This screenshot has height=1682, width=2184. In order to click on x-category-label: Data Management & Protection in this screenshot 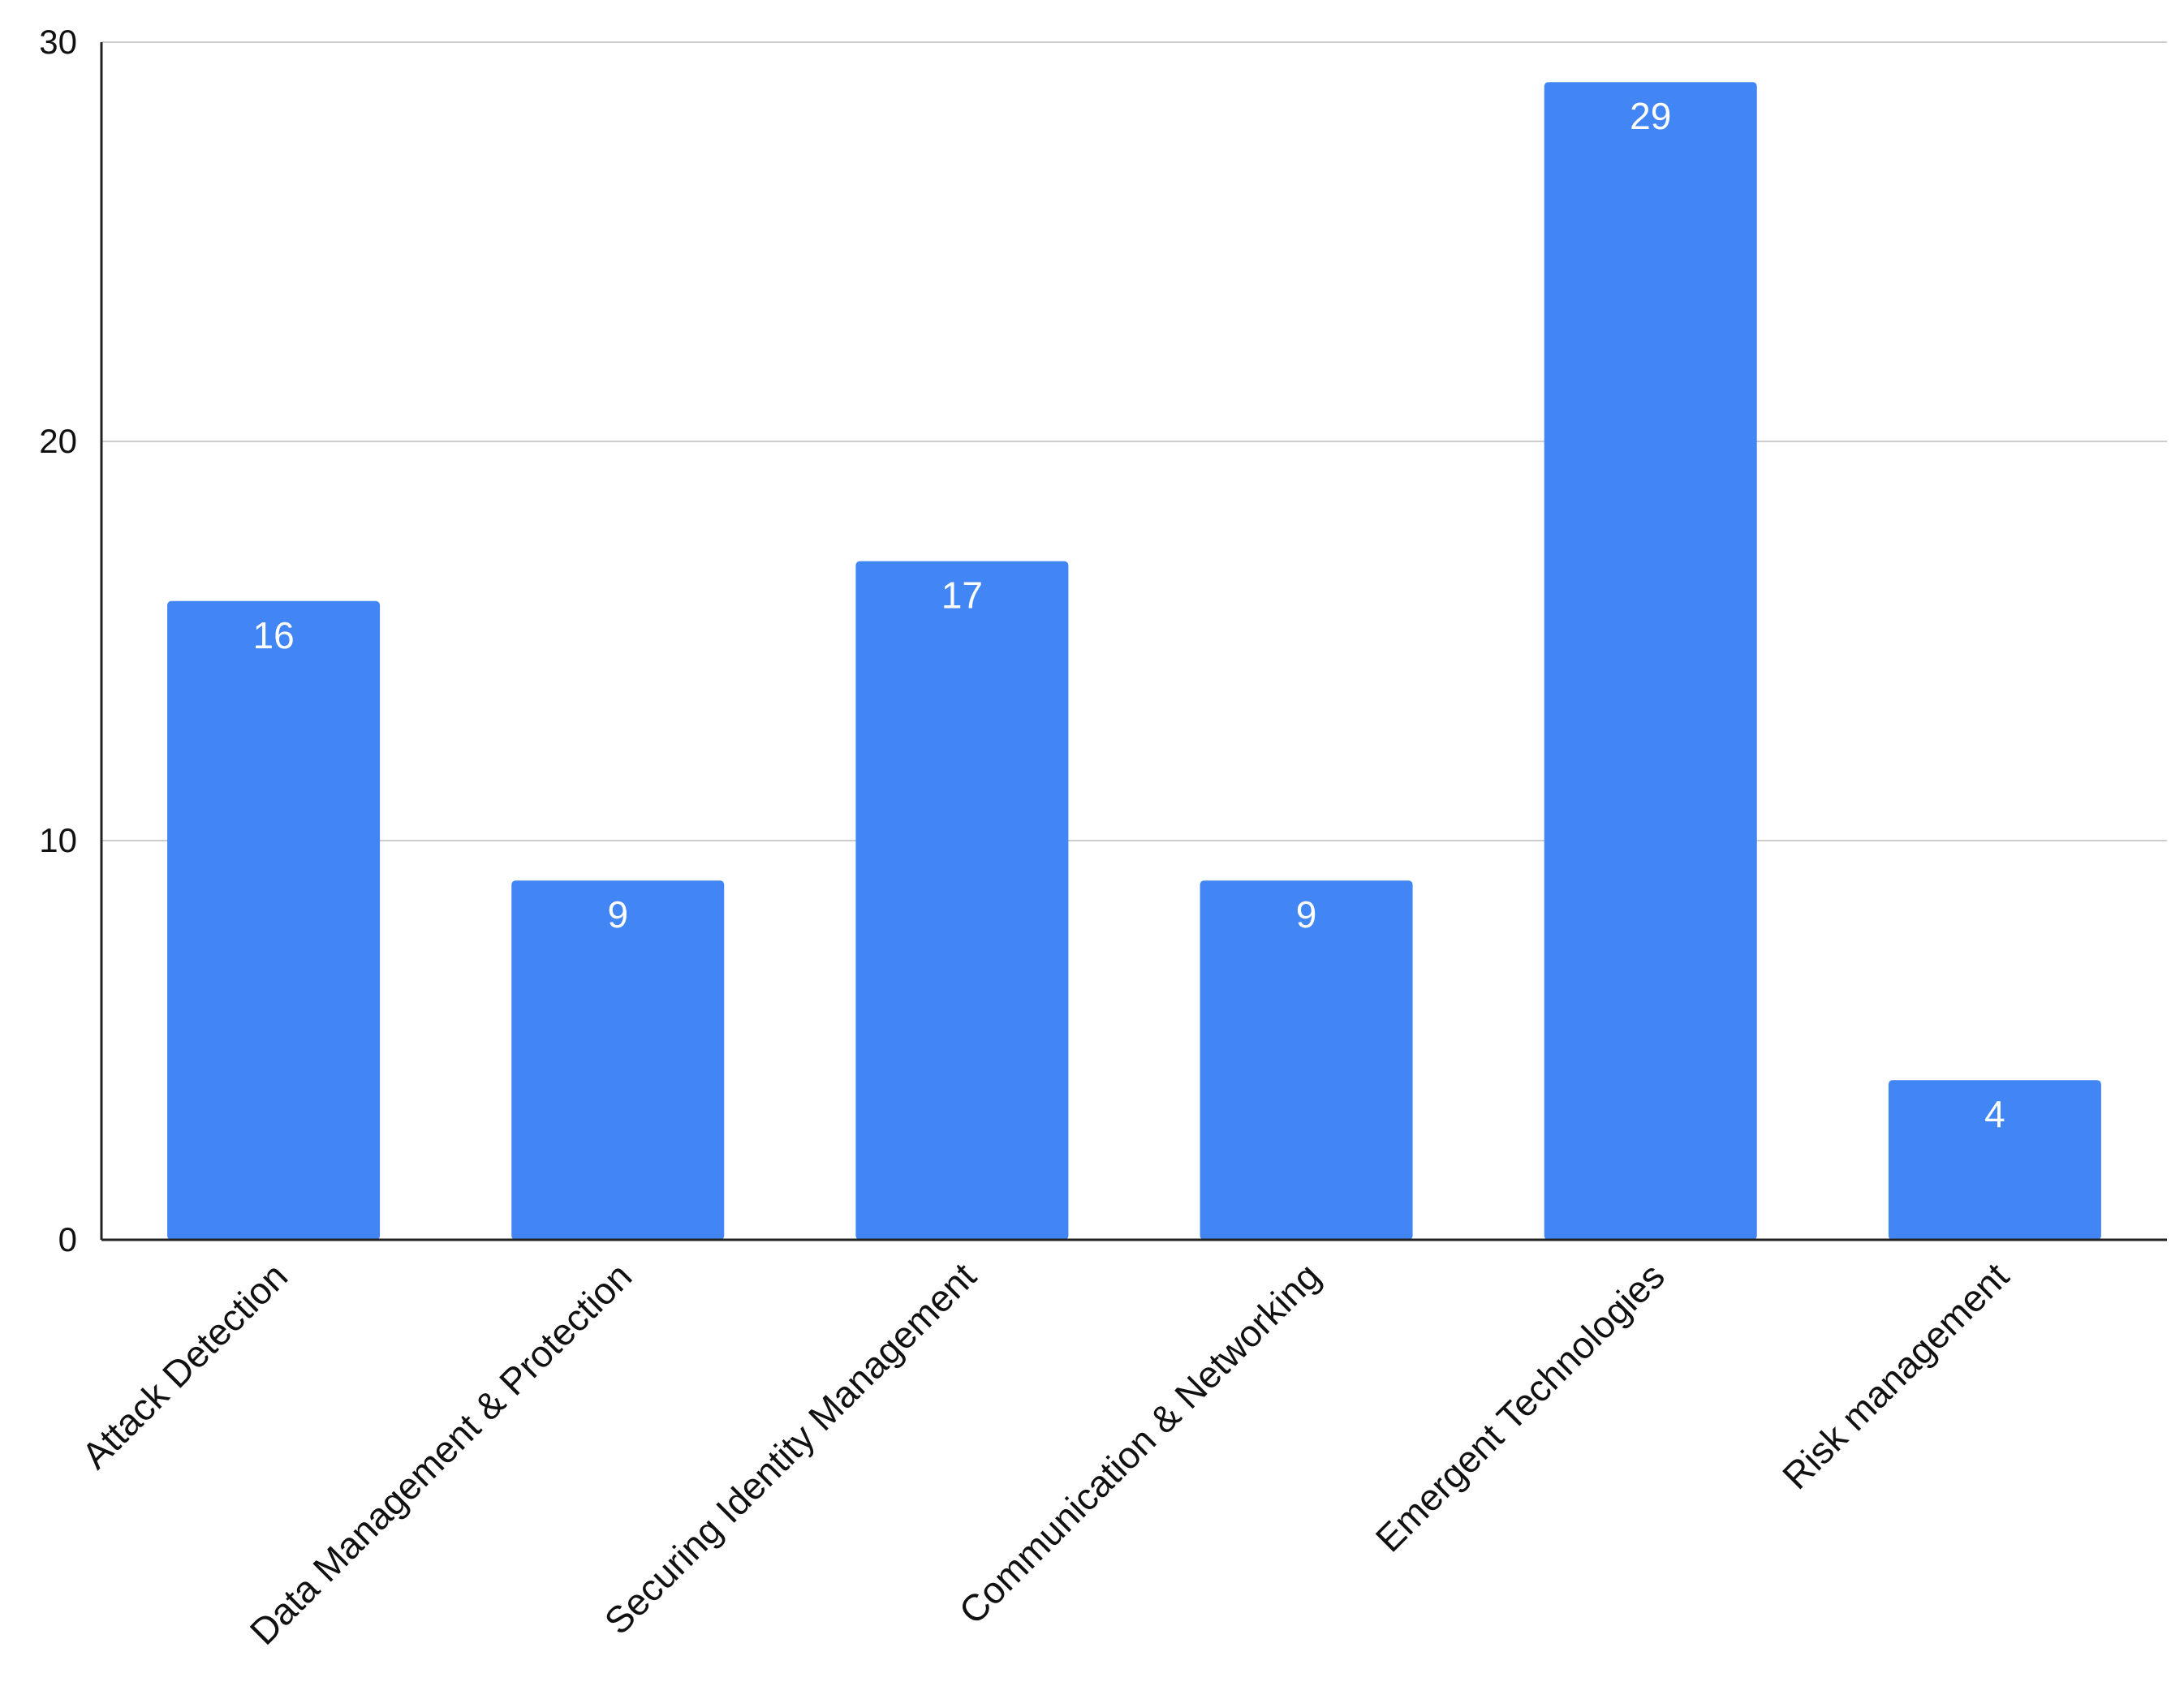, I will do `click(441, 1453)`.